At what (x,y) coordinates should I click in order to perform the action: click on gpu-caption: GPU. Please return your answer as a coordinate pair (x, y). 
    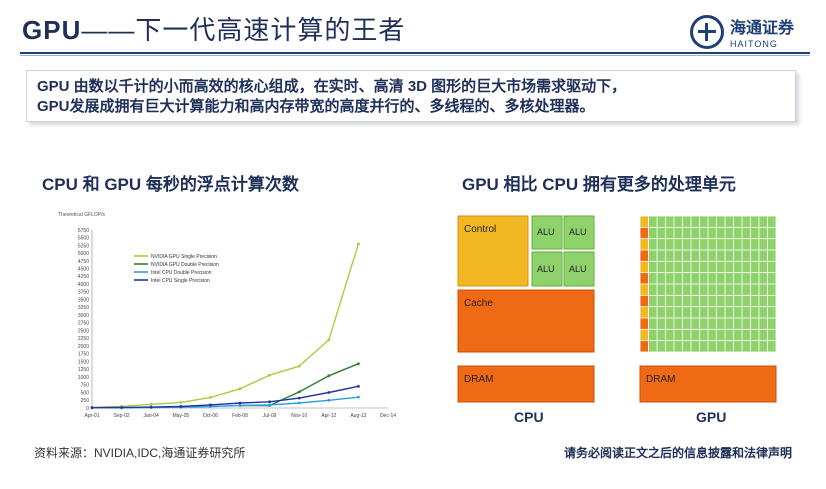
    Looking at the image, I should click on (711, 417).